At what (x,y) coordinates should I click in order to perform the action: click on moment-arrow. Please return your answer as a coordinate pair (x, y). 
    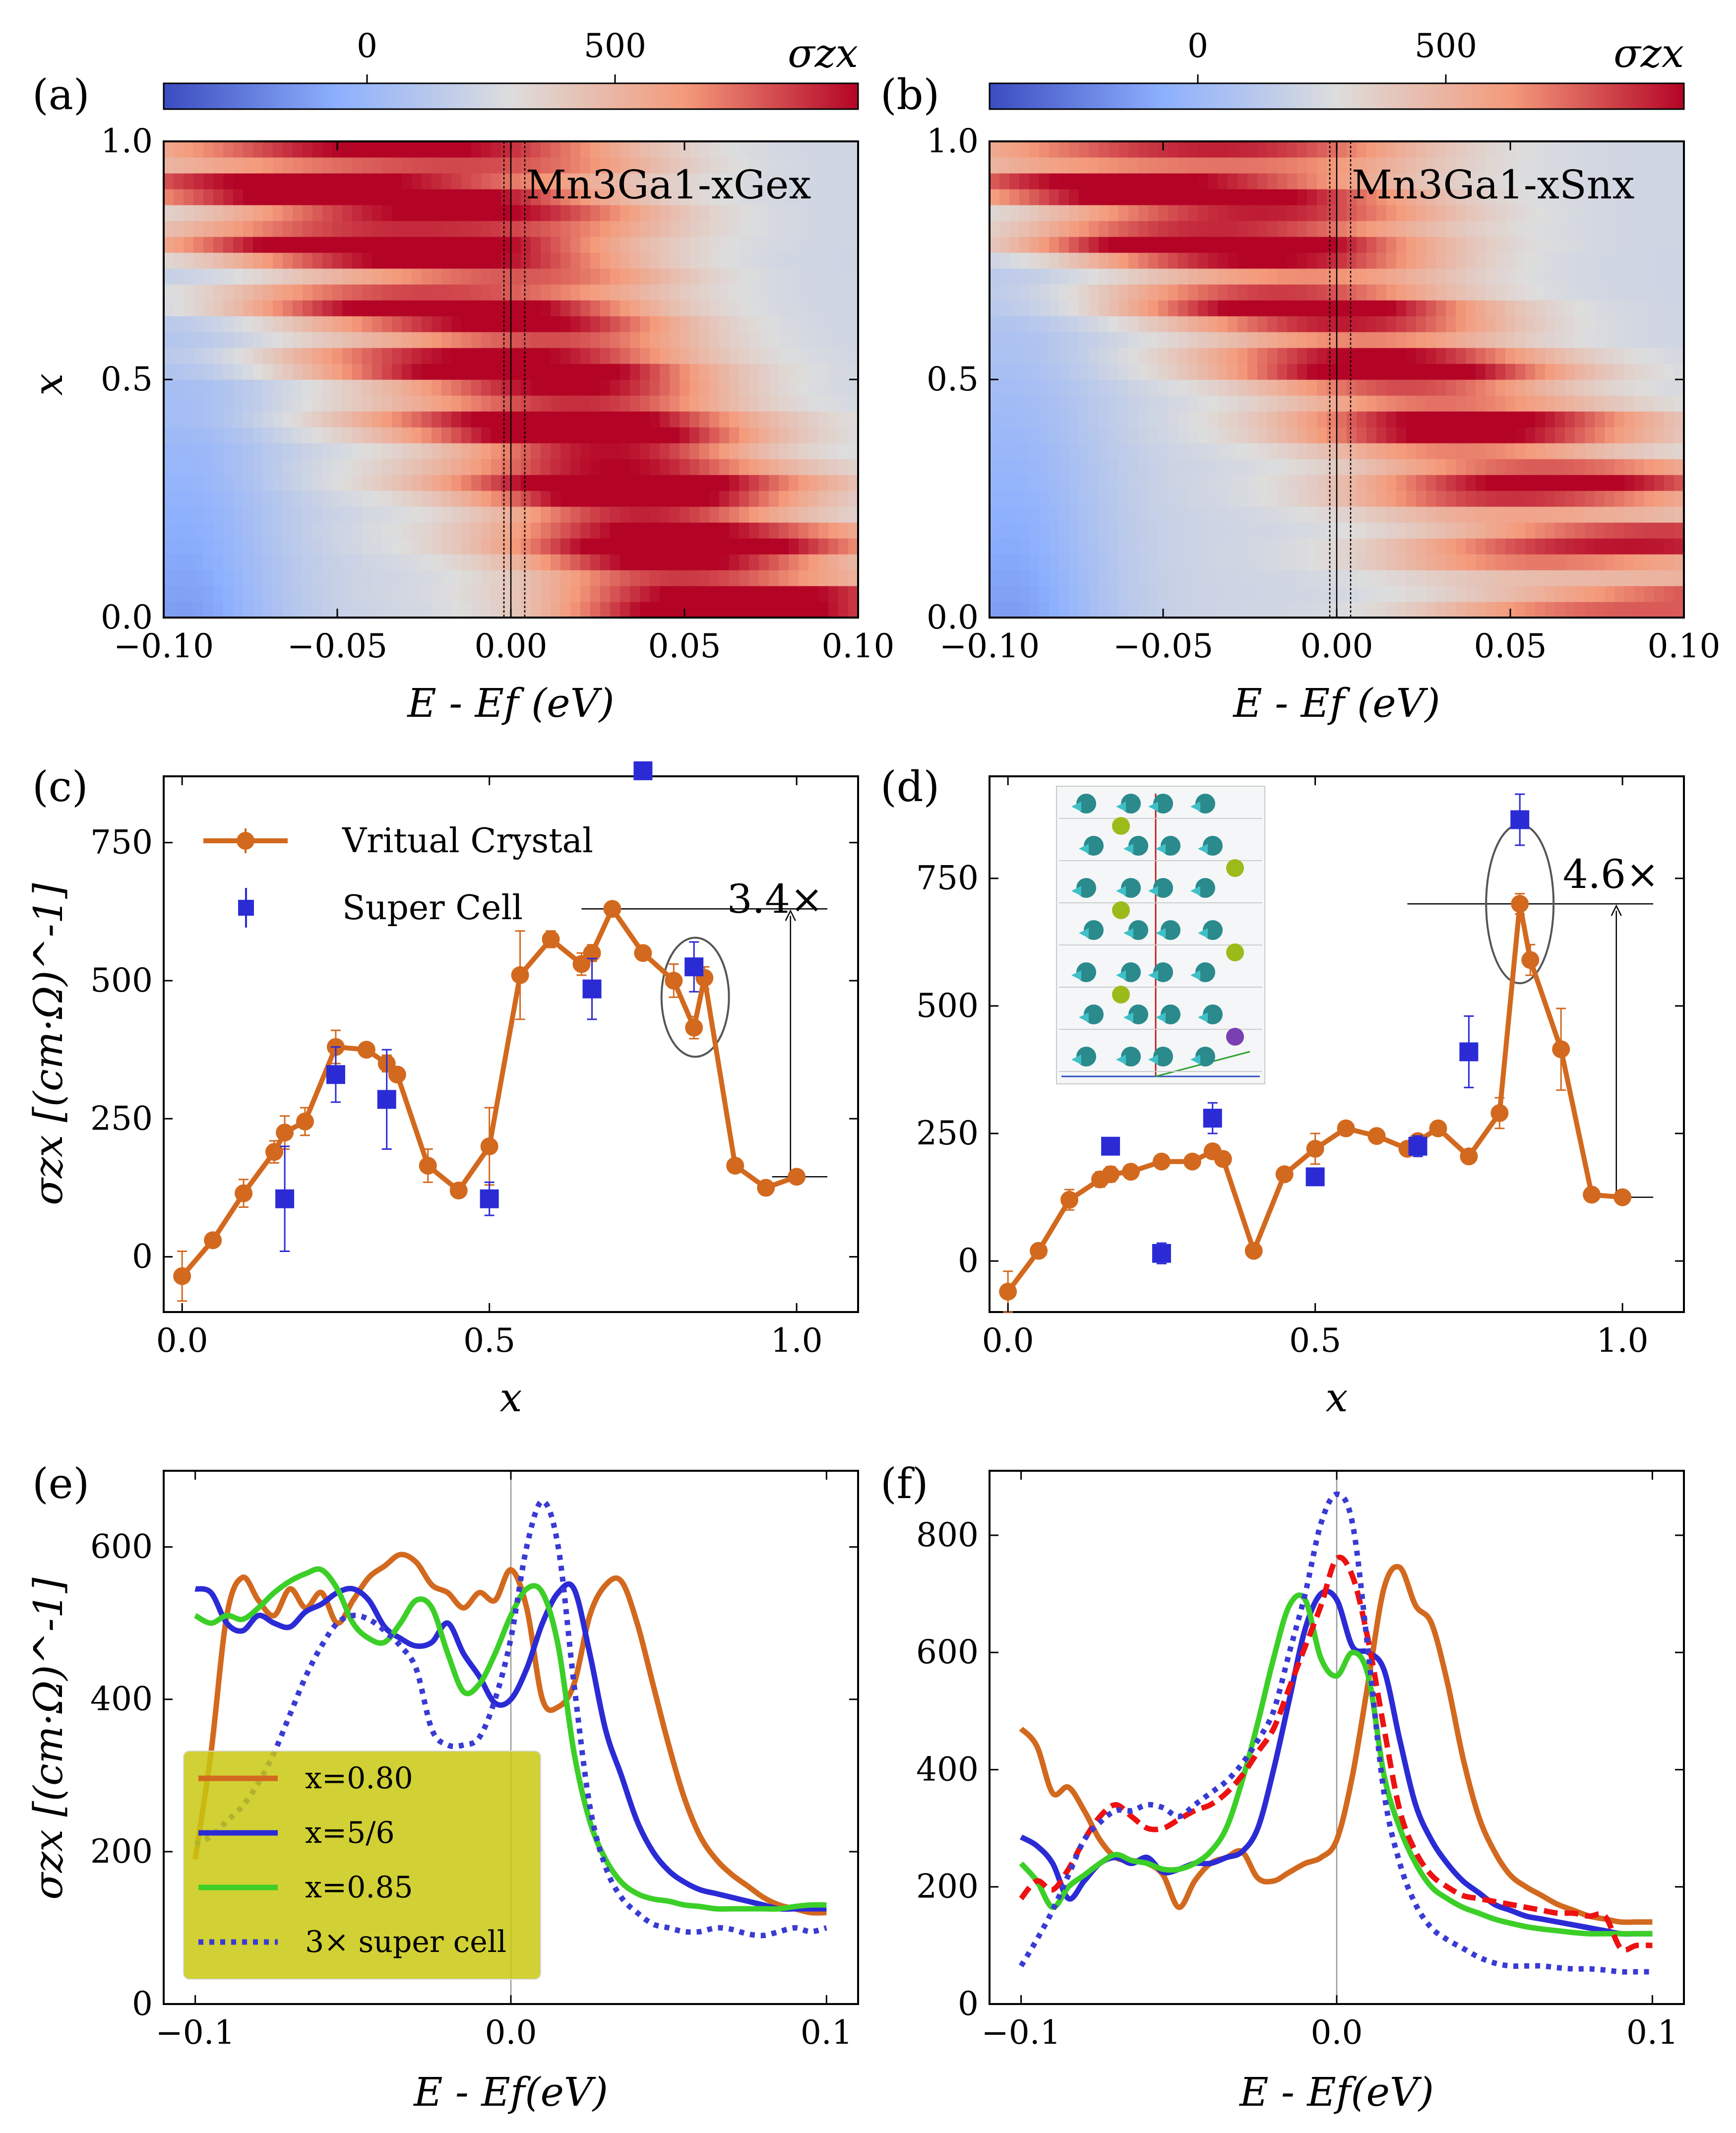
    Looking at the image, I should click on (1203, 849).